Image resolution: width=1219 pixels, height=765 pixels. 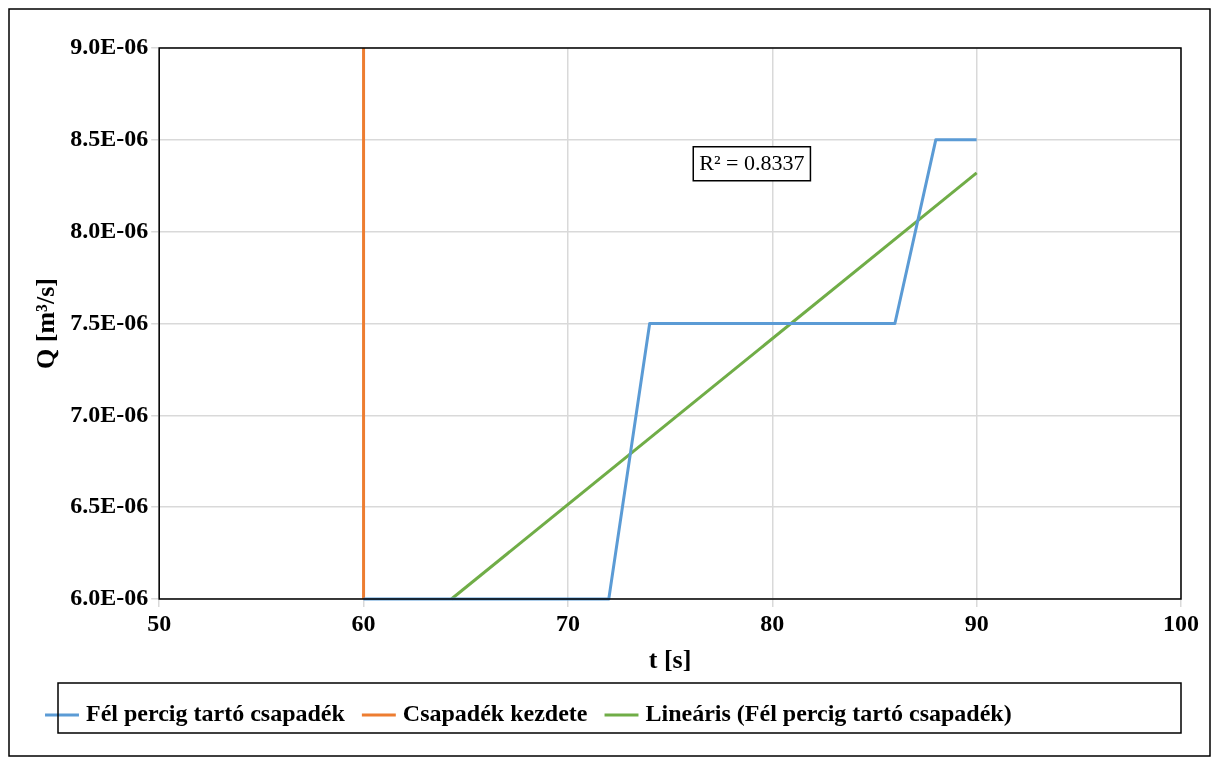 I want to click on x-tick-label: 90, so click(x=976, y=622).